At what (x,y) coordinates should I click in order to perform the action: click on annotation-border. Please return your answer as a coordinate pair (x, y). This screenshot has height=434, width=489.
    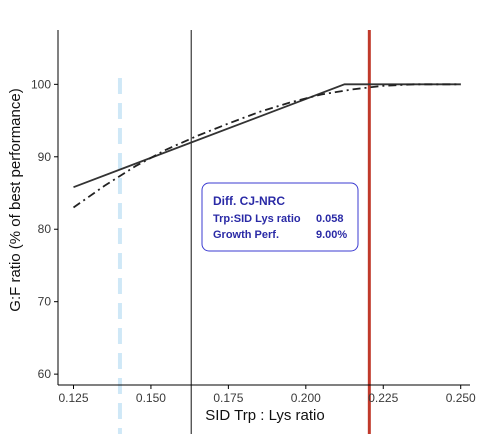
    Looking at the image, I should click on (280, 217).